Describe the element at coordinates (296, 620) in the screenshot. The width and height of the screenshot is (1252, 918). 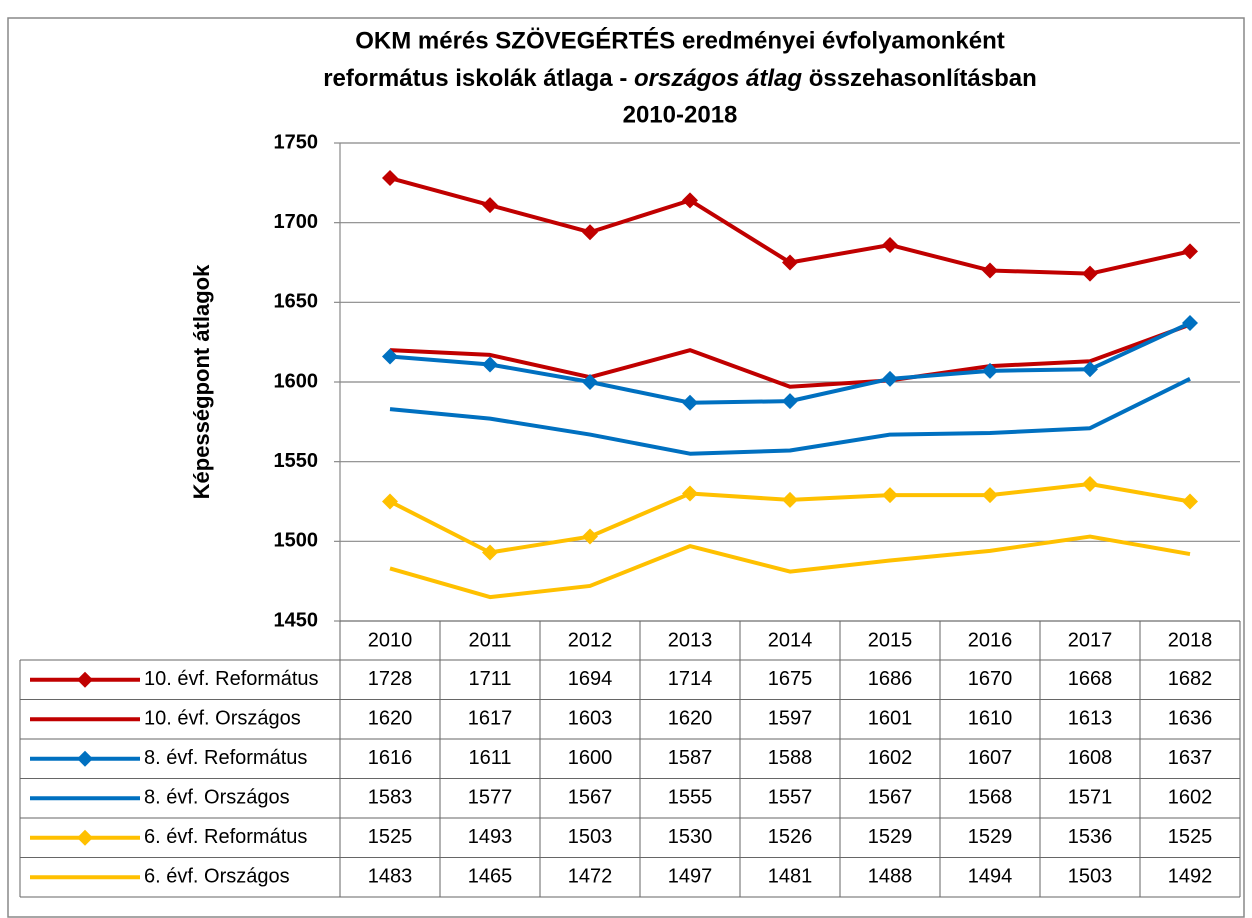
I see `y-tick-label: 1450` at that location.